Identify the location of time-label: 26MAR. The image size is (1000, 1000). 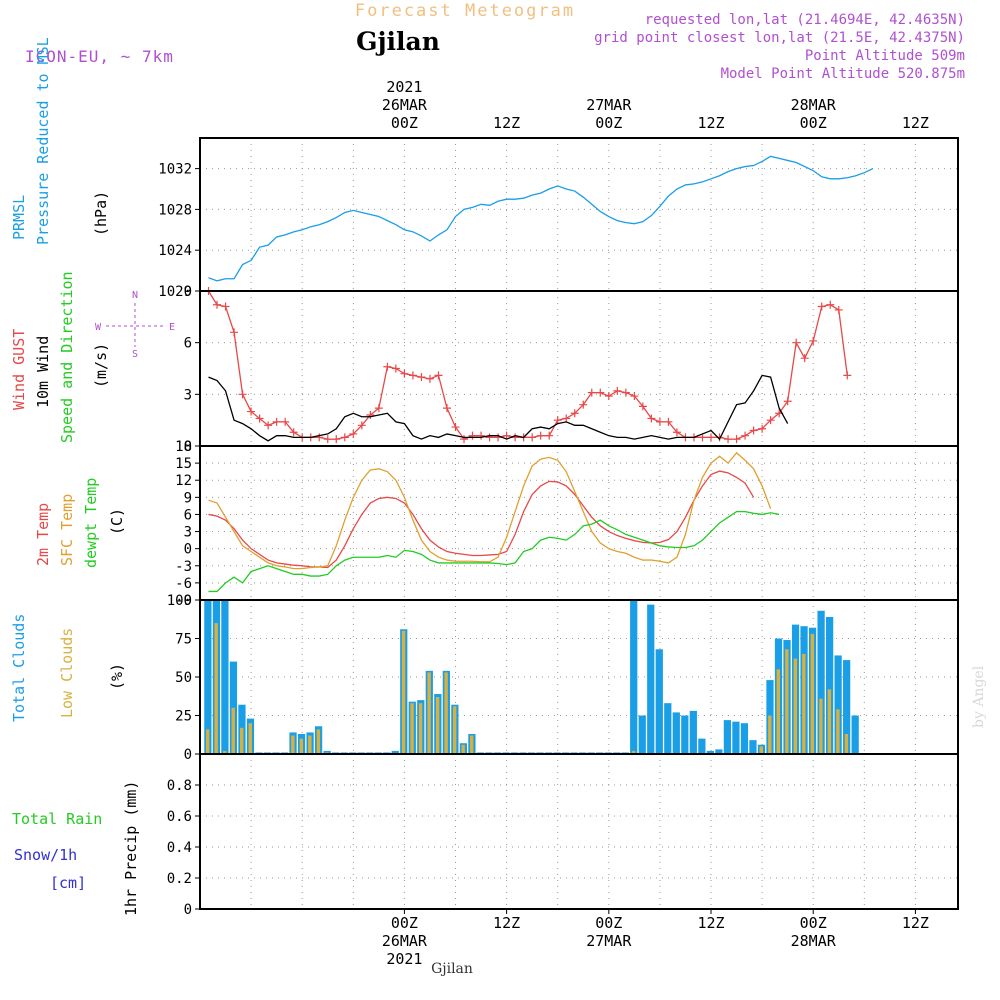
(405, 941).